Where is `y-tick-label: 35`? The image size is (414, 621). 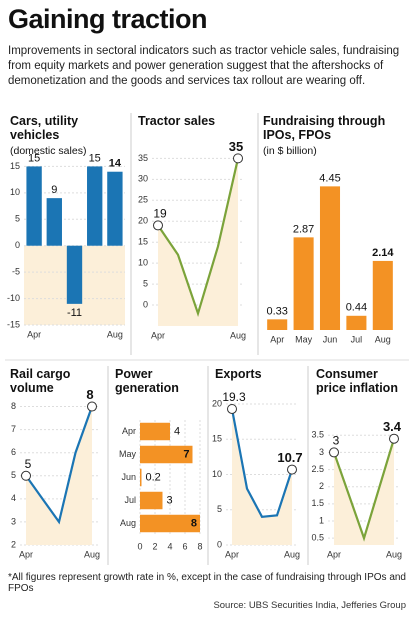
y-tick-label: 35 is located at coordinates (143, 158).